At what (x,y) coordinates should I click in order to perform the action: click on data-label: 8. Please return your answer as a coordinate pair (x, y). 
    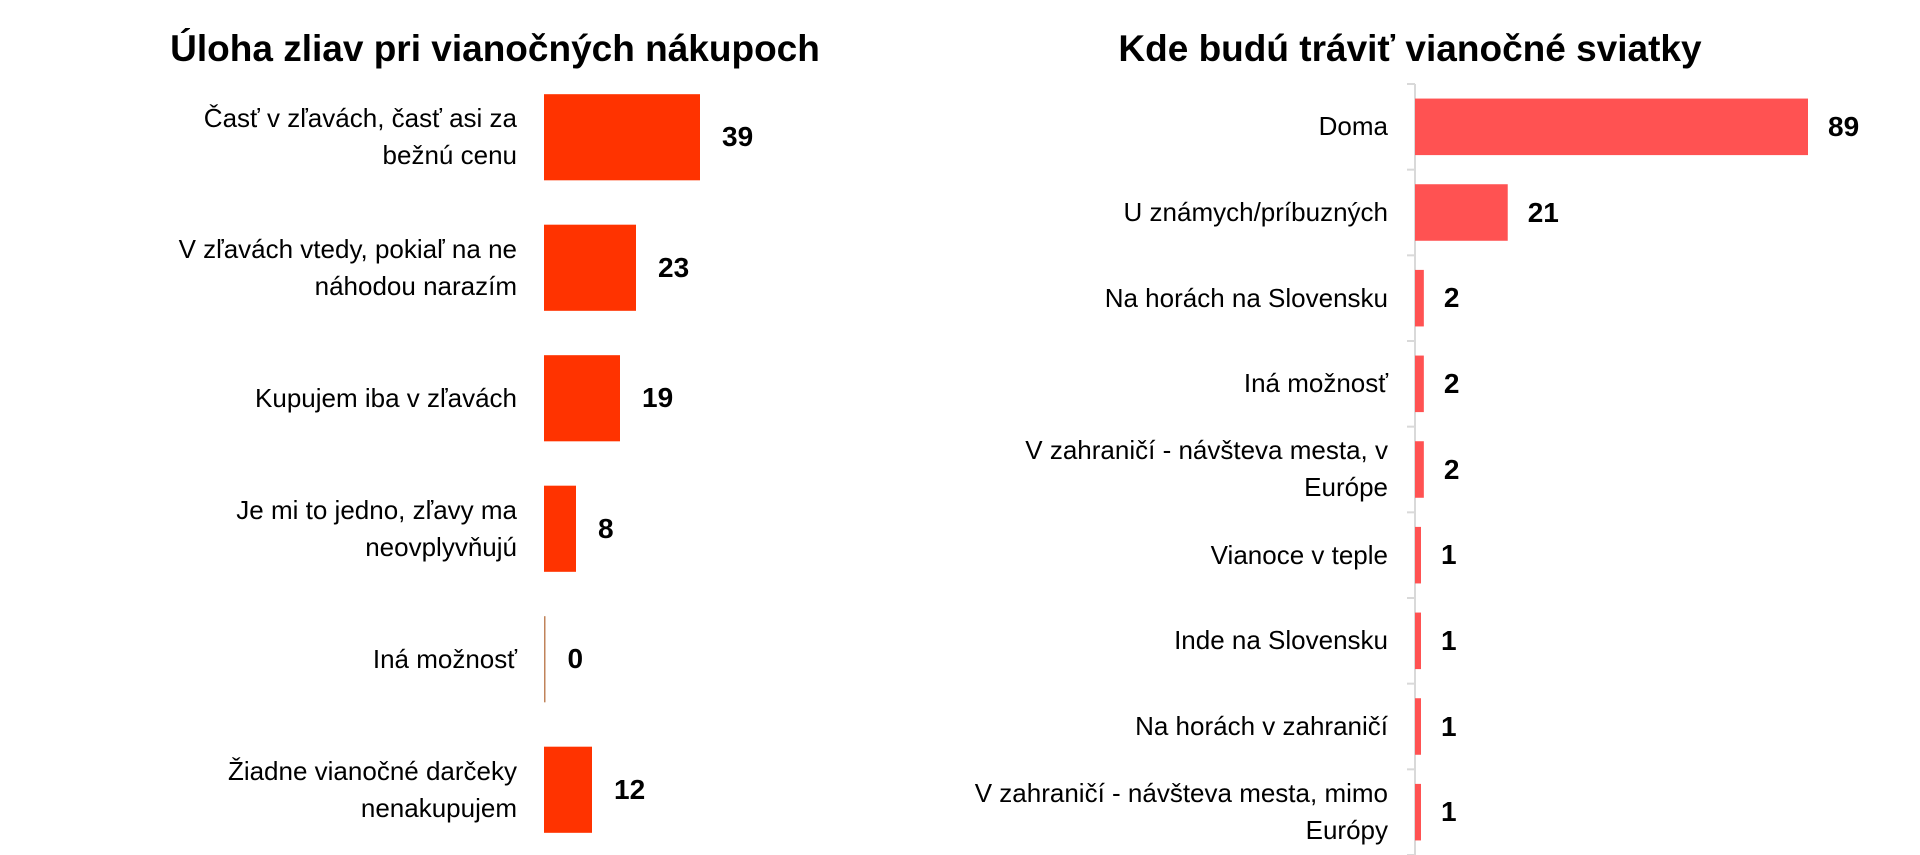
    Looking at the image, I should click on (606, 528).